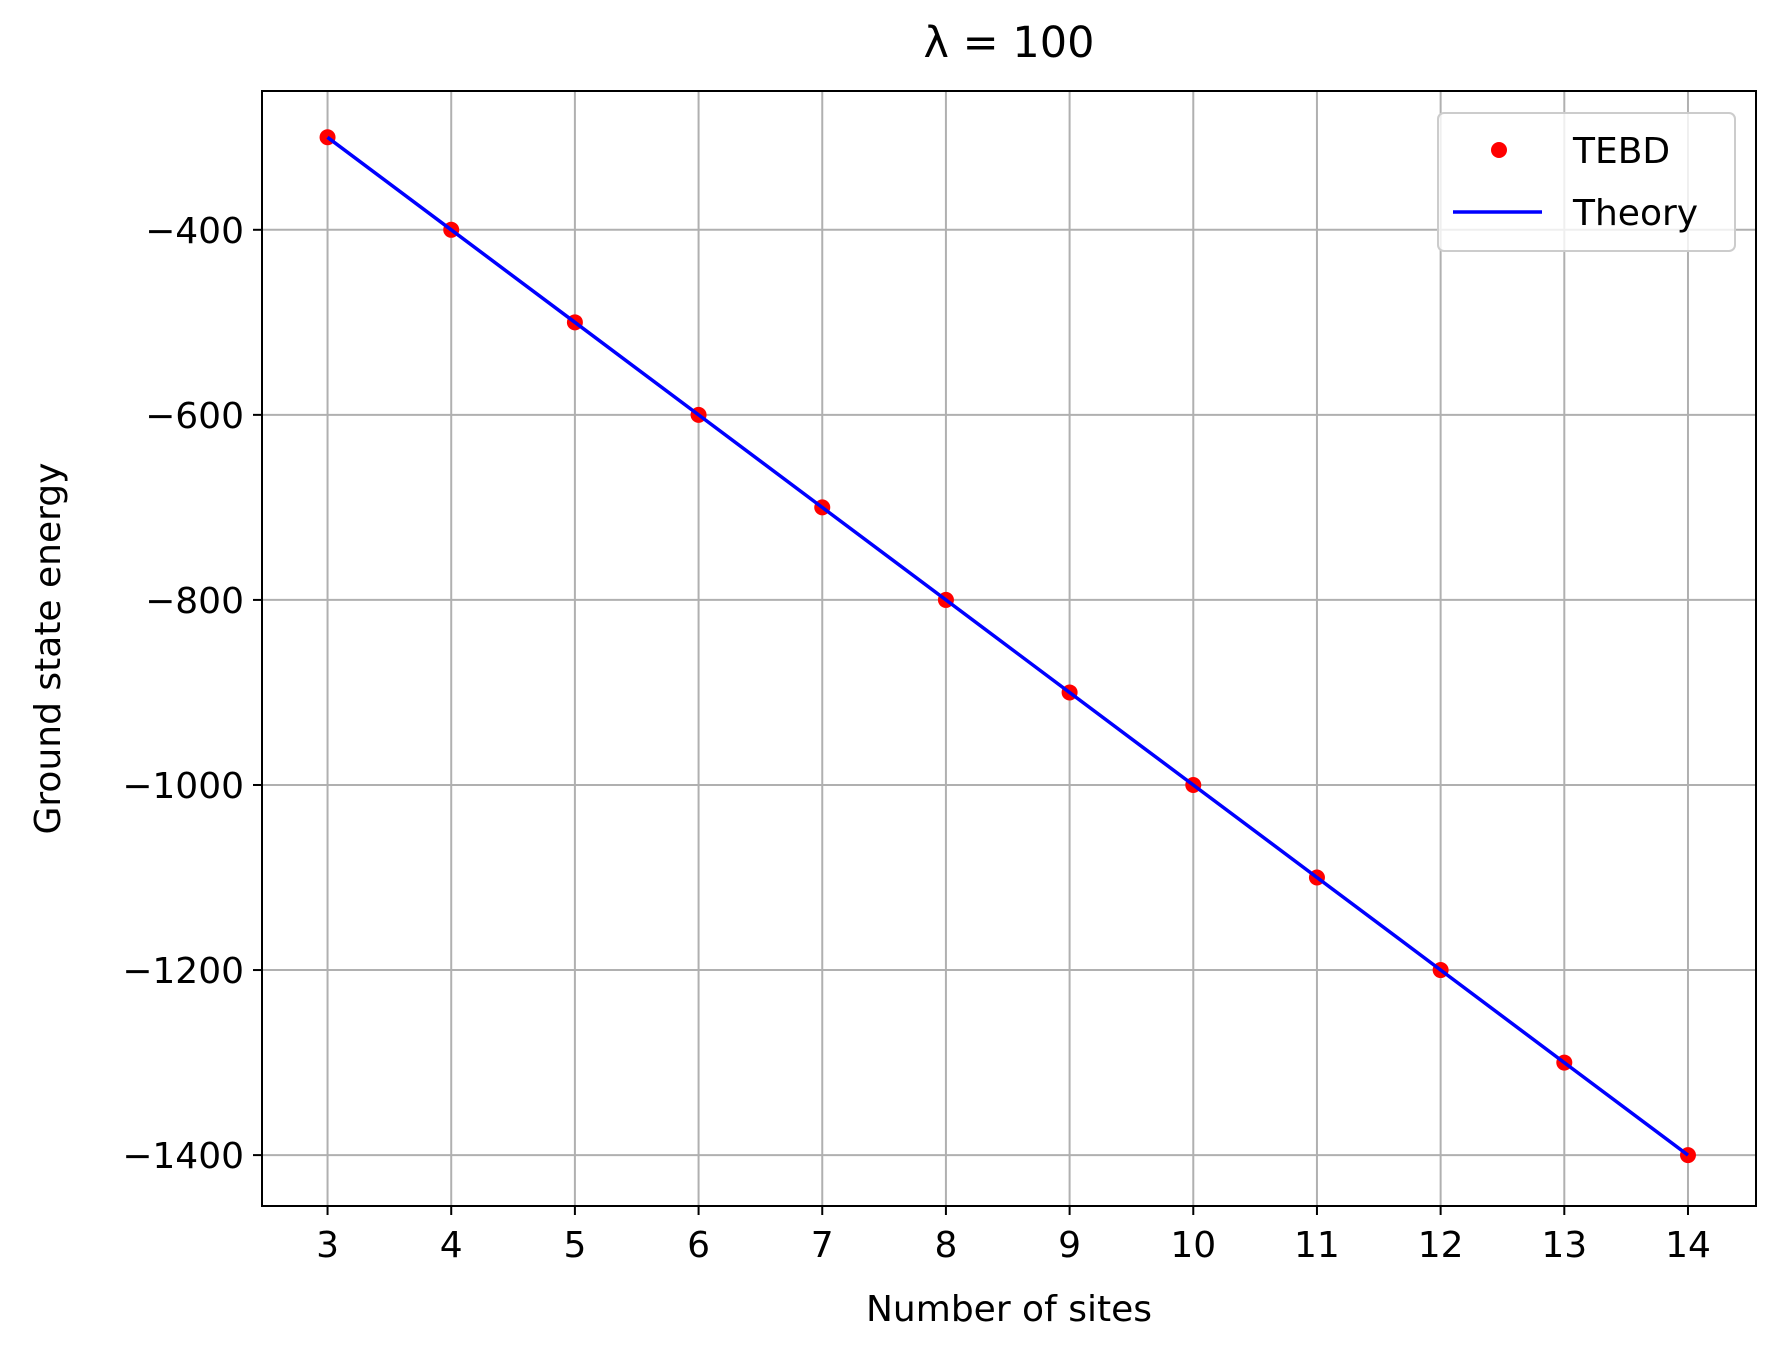  I want to click on x-tick-label: 12, so click(1441, 1245).